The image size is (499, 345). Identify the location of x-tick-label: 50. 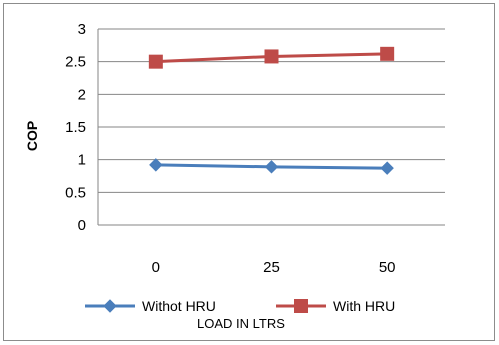
(387, 267).